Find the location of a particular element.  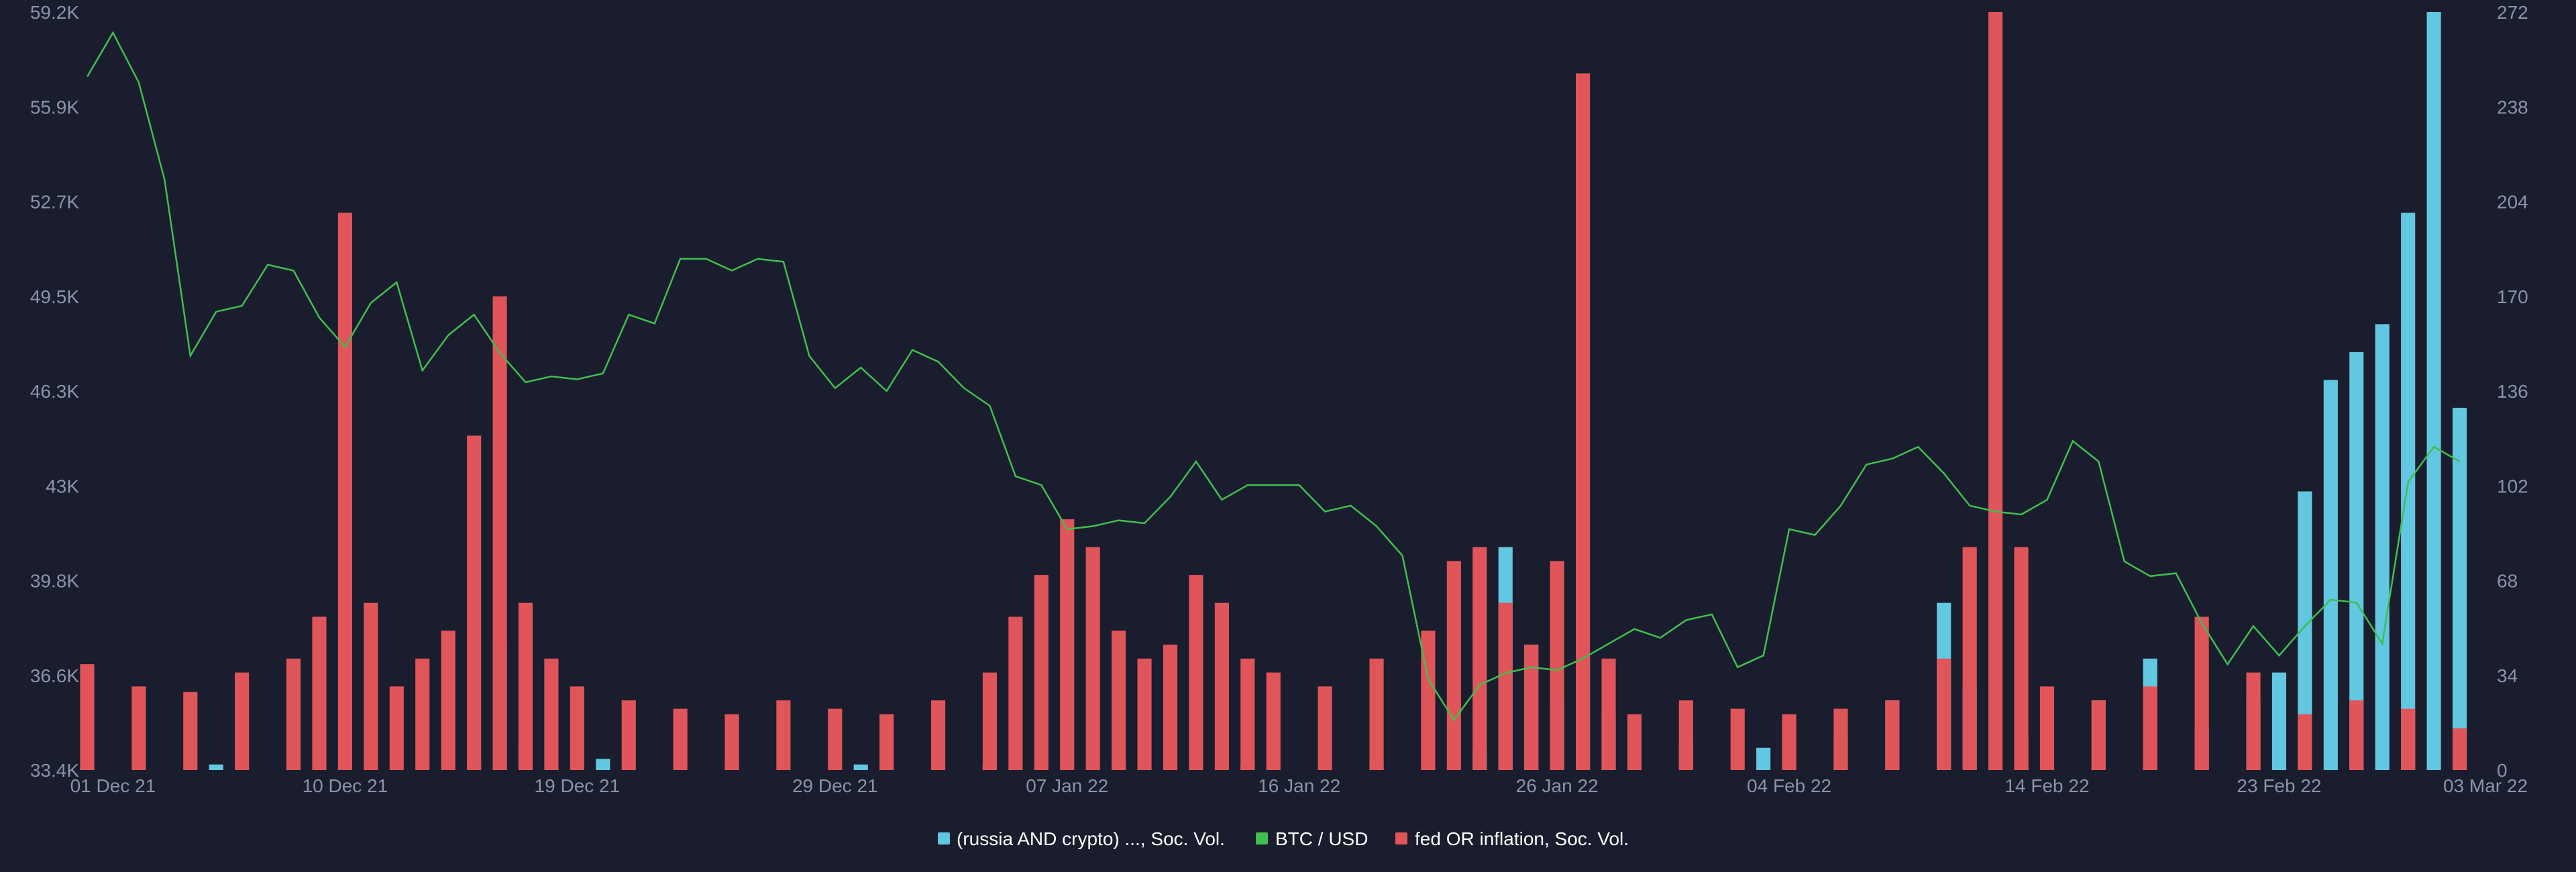

legend-item-russia: (russia AND crypto) ..., Soc. Vol. is located at coordinates (1081, 839).